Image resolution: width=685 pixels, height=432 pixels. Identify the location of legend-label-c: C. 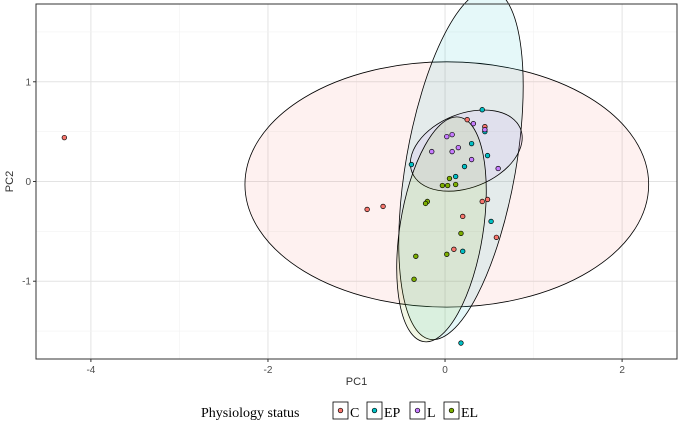
(354, 413).